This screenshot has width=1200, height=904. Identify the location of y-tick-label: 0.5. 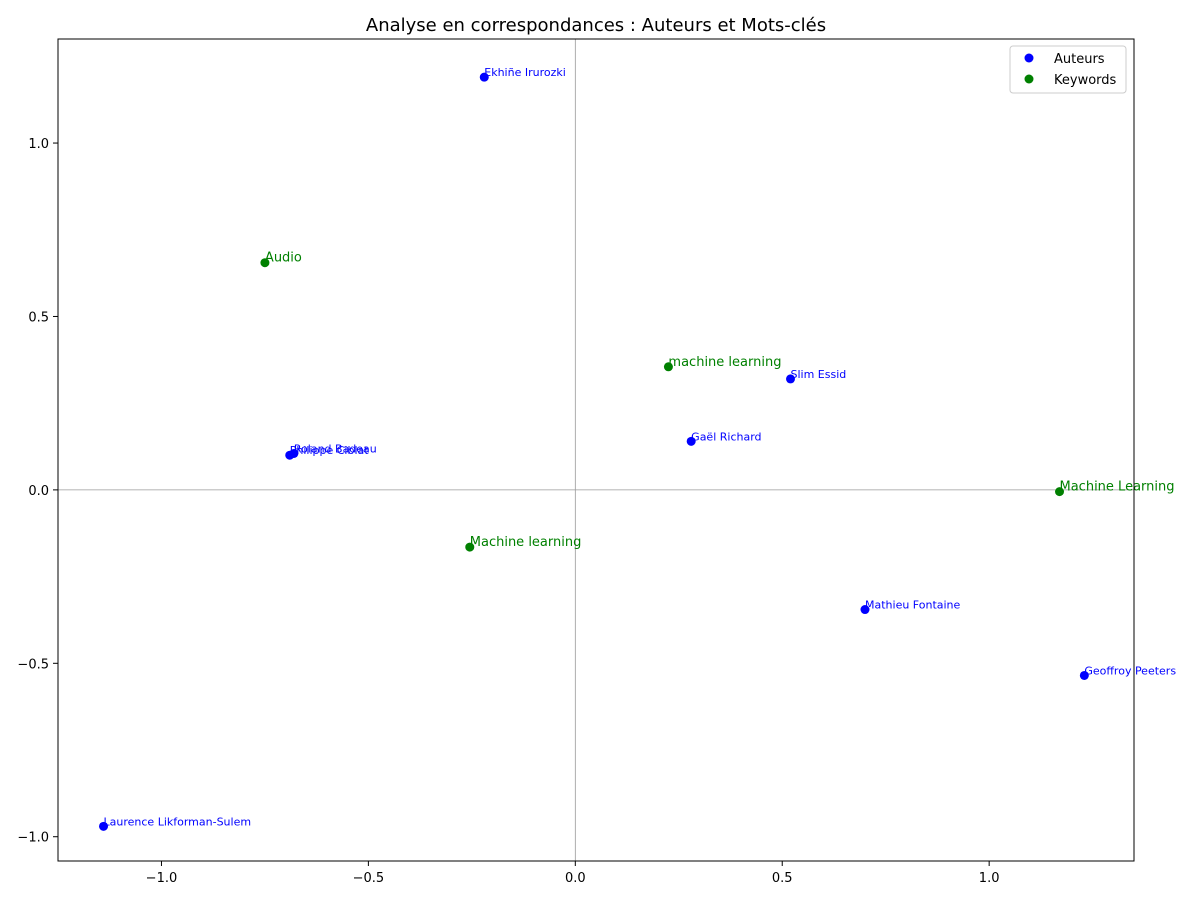
(38, 317).